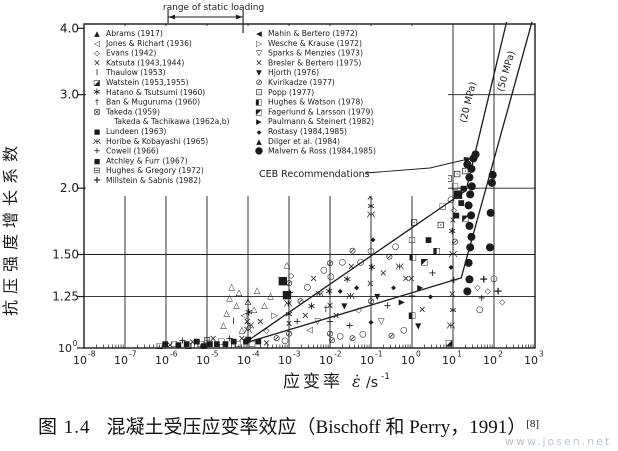 Image resolution: width=618 pixels, height=451 pixels. I want to click on data-point: ◁, so click(309, 330).